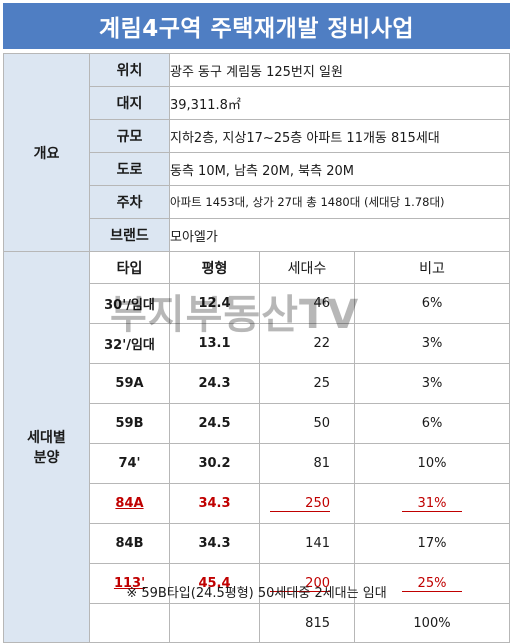 The image size is (513, 643). Describe the element at coordinates (214, 343) in the screenshot. I see `unit-pyeong: 13.1` at that location.